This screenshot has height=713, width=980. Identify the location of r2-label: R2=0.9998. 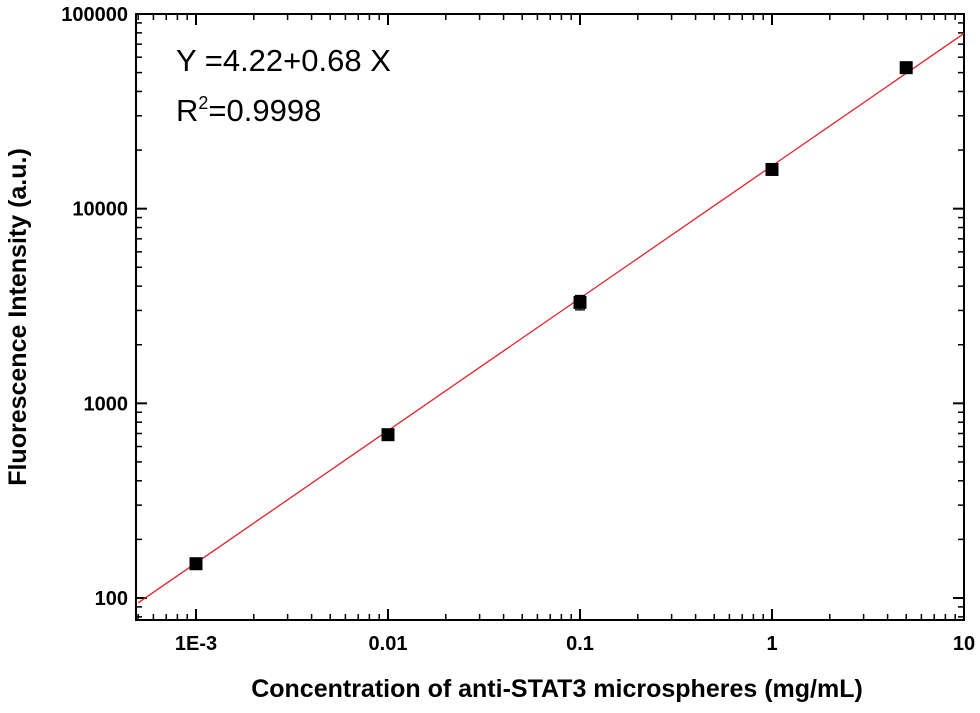
(248, 110).